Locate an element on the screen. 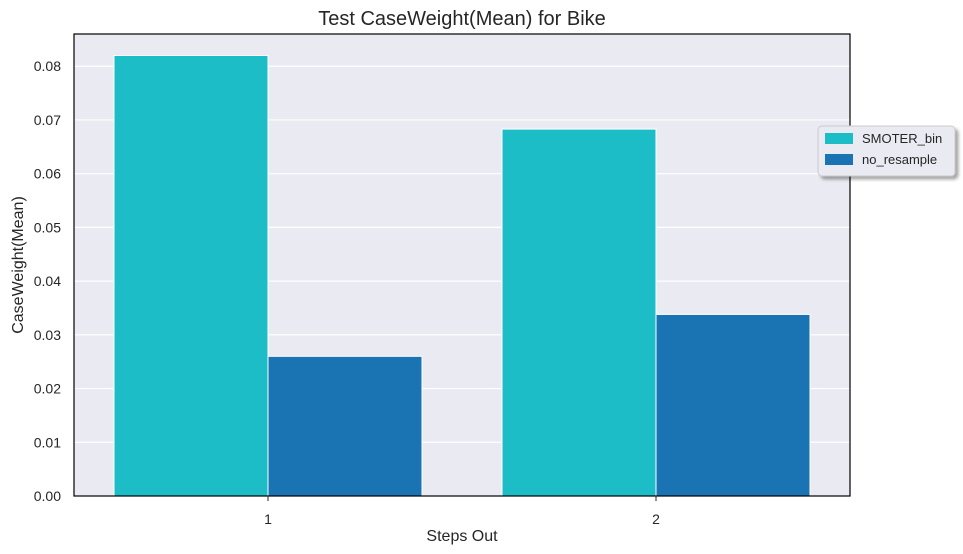  y-axis-ticks: 0.00 0.01 0.02 0.03 0.04 0.05 0.06 0.07 0.08 is located at coordinates (47, 281).